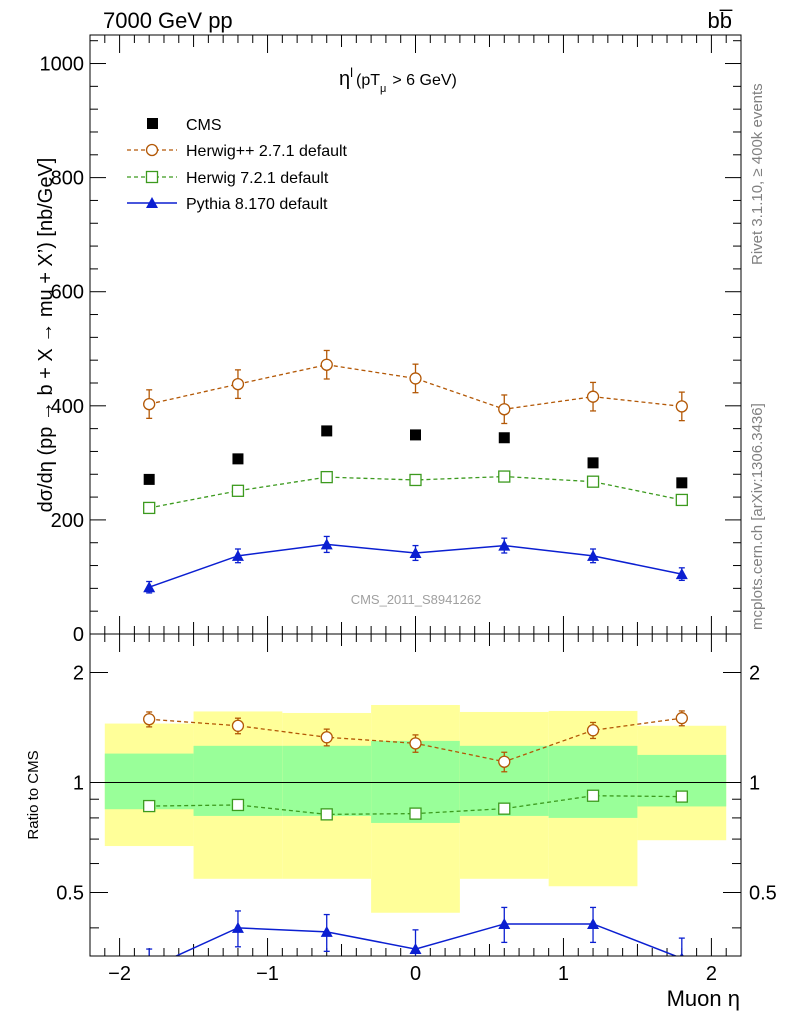  Describe the element at coordinates (70, 893) in the screenshot. I see `ratio-y-tick-label-left: 0.5` at that location.